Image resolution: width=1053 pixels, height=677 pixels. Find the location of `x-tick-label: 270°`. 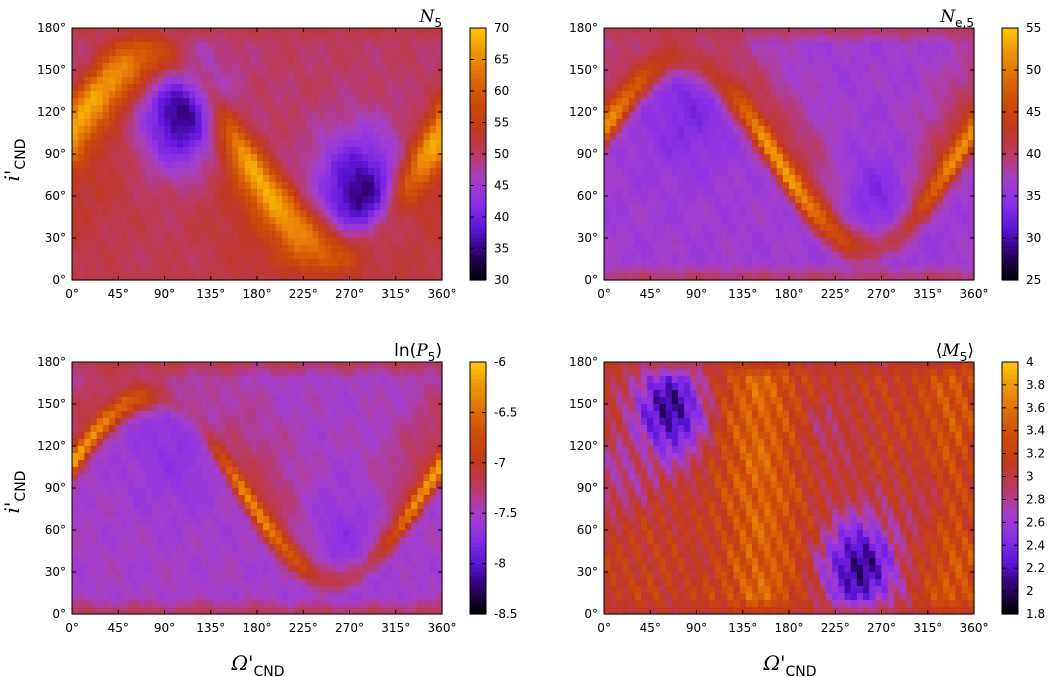

x-tick-label: 270° is located at coordinates (349, 294).